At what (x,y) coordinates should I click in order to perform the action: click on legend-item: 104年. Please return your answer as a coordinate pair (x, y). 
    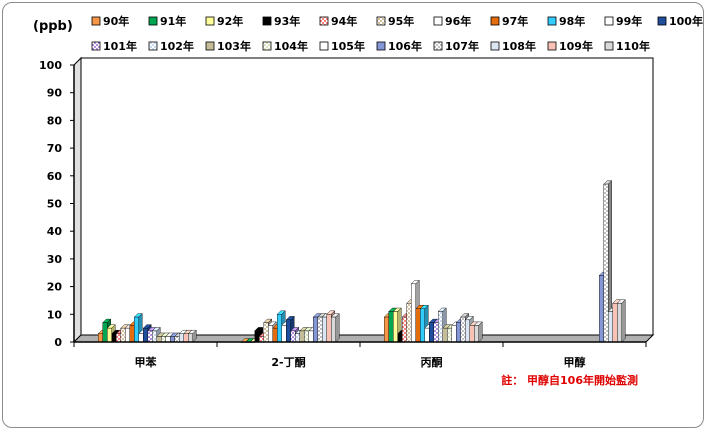
    Looking at the image, I should click on (285, 46).